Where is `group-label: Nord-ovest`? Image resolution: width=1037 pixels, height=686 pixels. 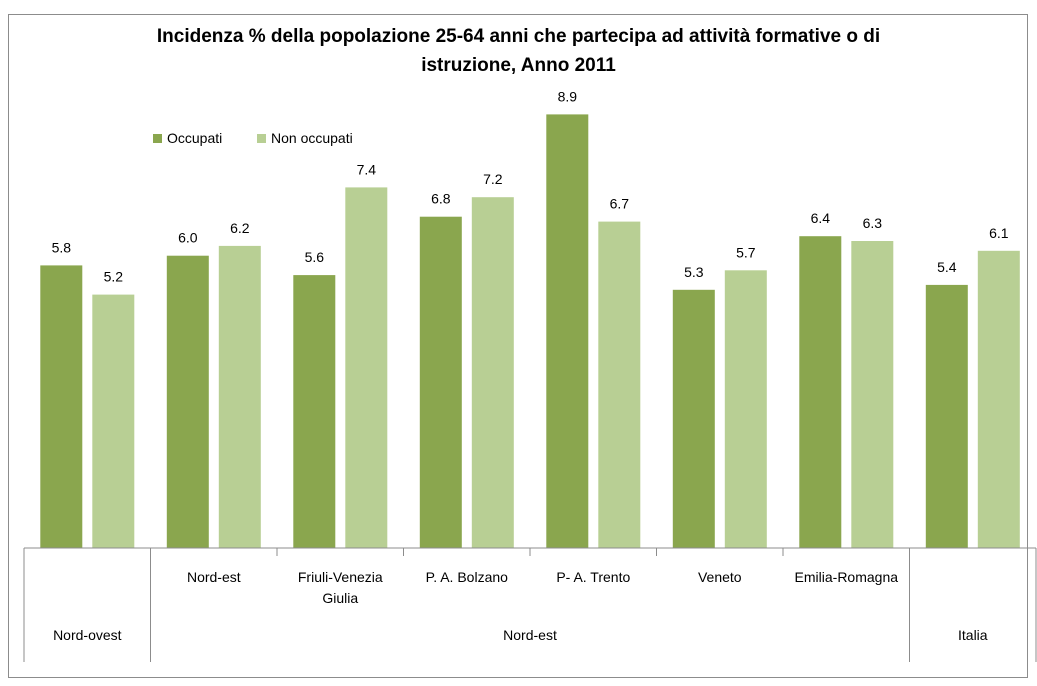
group-label: Nord-ovest is located at coordinates (87, 635).